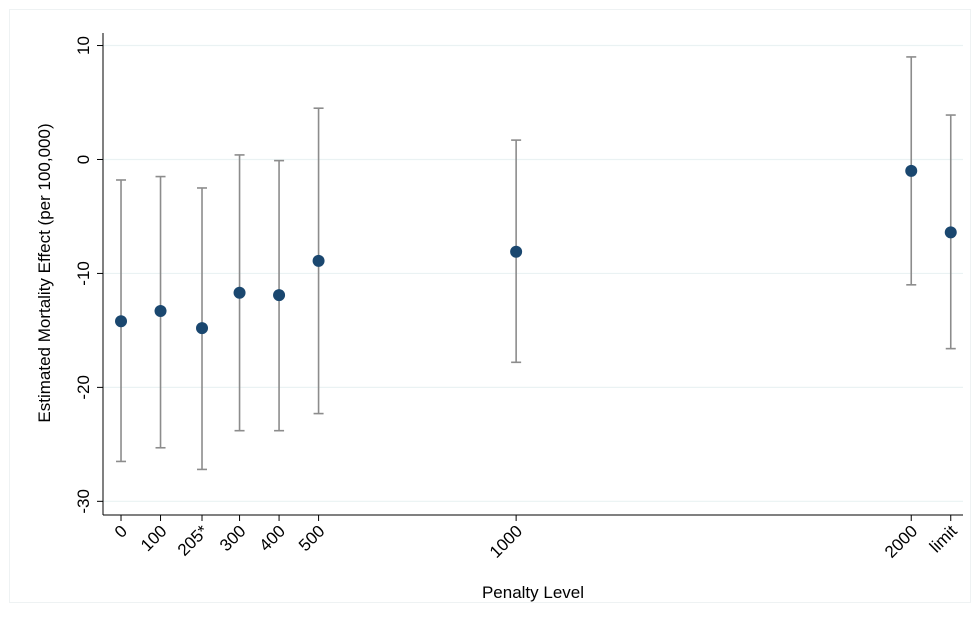  What do you see at coordinates (44, 272) in the screenshot?
I see `y-axis-title: Estimated Mortality Effect (per 100,000)` at bounding box center [44, 272].